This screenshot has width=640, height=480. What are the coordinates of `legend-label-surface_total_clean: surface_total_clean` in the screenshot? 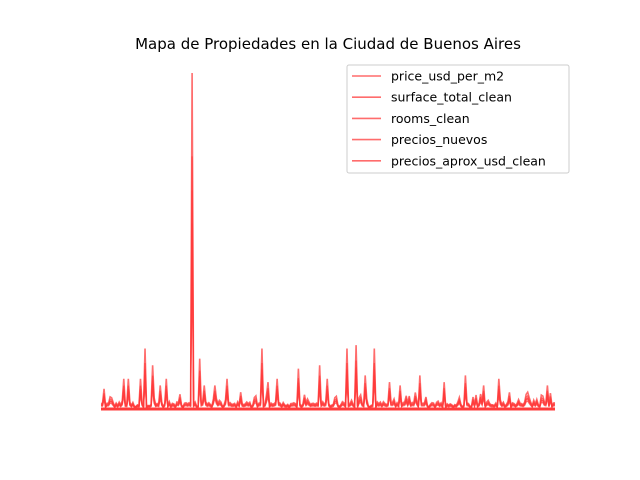 It's located at (451, 97).